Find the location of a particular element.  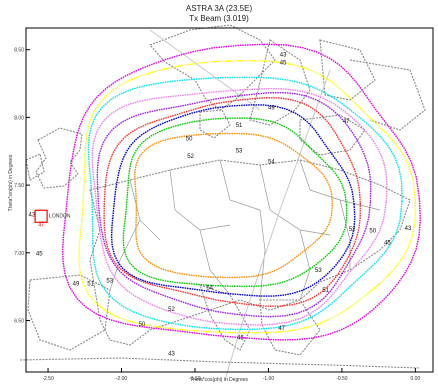

y-tick-label: 7.50 is located at coordinates (19, 186).